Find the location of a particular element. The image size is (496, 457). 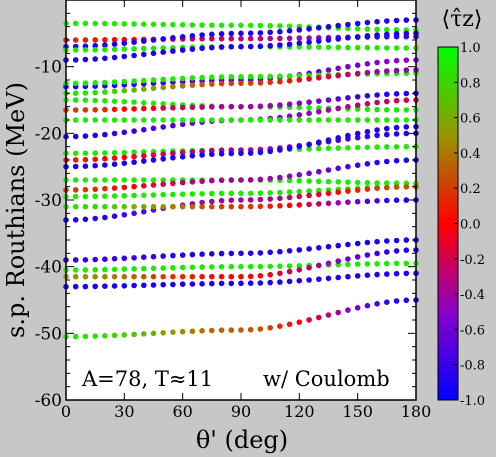

colorbar-tick-label: -0.6 is located at coordinates (472, 330).